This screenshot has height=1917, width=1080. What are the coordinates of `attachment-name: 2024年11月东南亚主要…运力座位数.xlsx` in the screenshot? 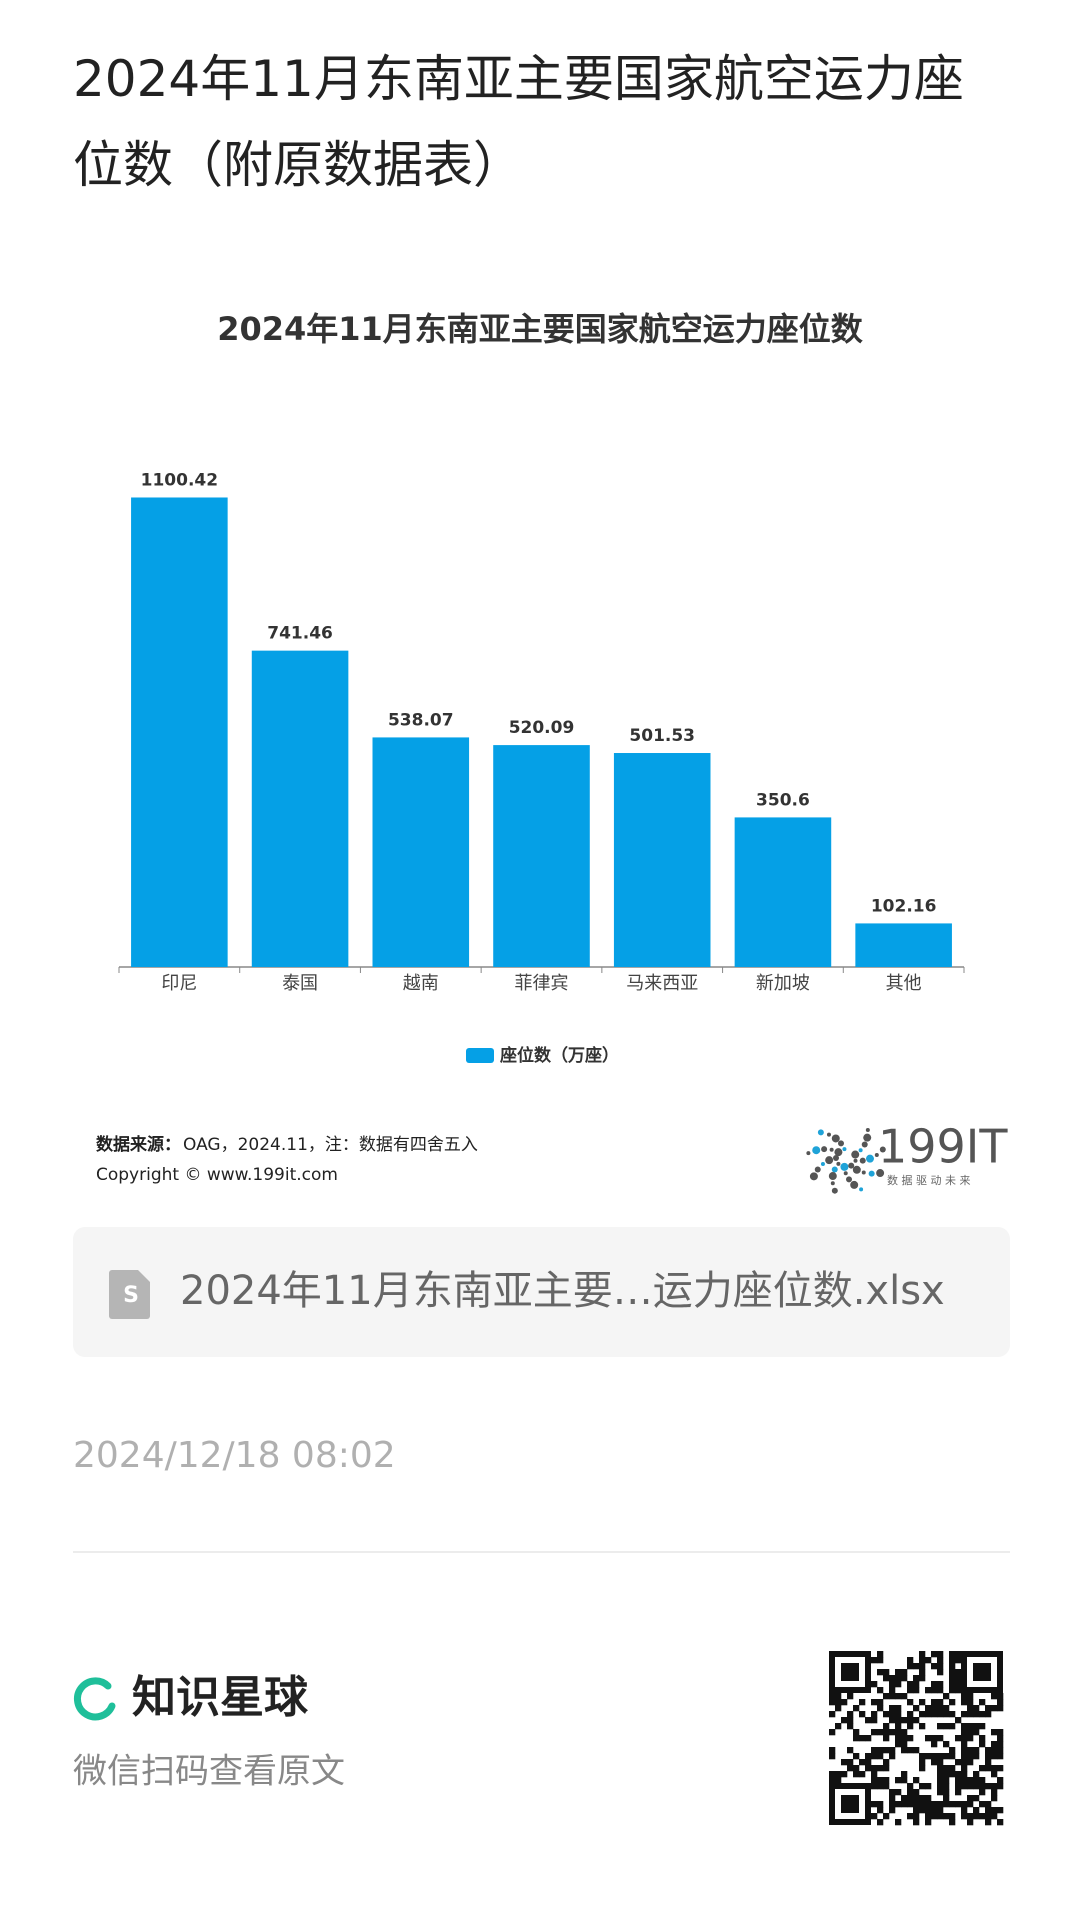 It's located at (562, 1291).